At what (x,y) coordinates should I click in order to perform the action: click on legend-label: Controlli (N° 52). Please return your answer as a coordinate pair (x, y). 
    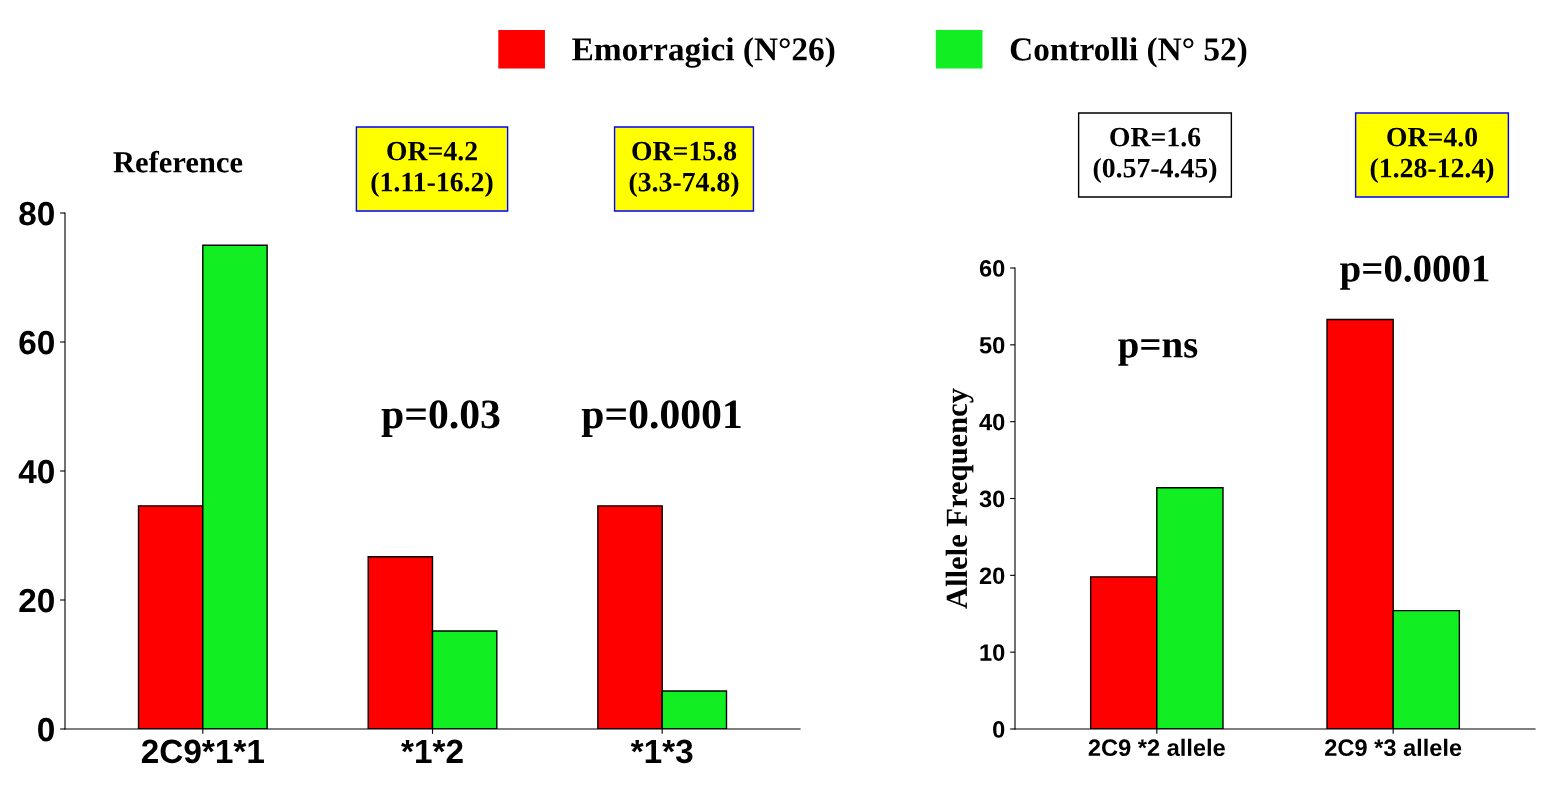
    Looking at the image, I should click on (1128, 52).